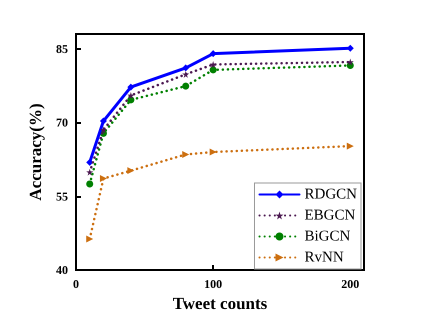 This screenshot has width=423, height=324. Describe the element at coordinates (331, 194) in the screenshot. I see `legend-label: RDGCN` at that location.